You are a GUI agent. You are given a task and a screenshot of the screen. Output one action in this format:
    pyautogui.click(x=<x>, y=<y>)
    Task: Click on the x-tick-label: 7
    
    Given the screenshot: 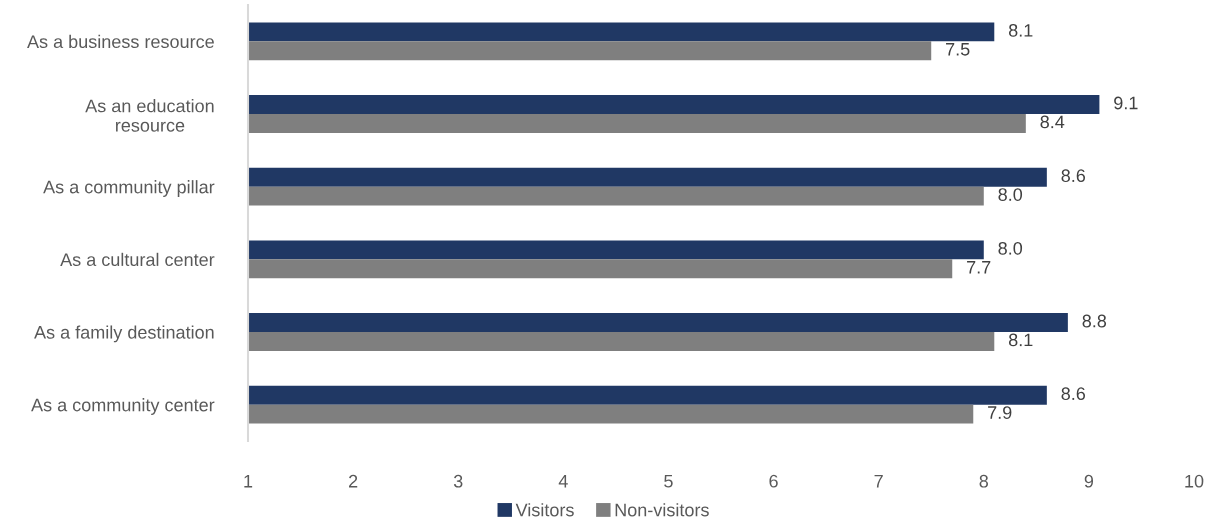 What is the action you would take?
    pyautogui.click(x=878, y=481)
    